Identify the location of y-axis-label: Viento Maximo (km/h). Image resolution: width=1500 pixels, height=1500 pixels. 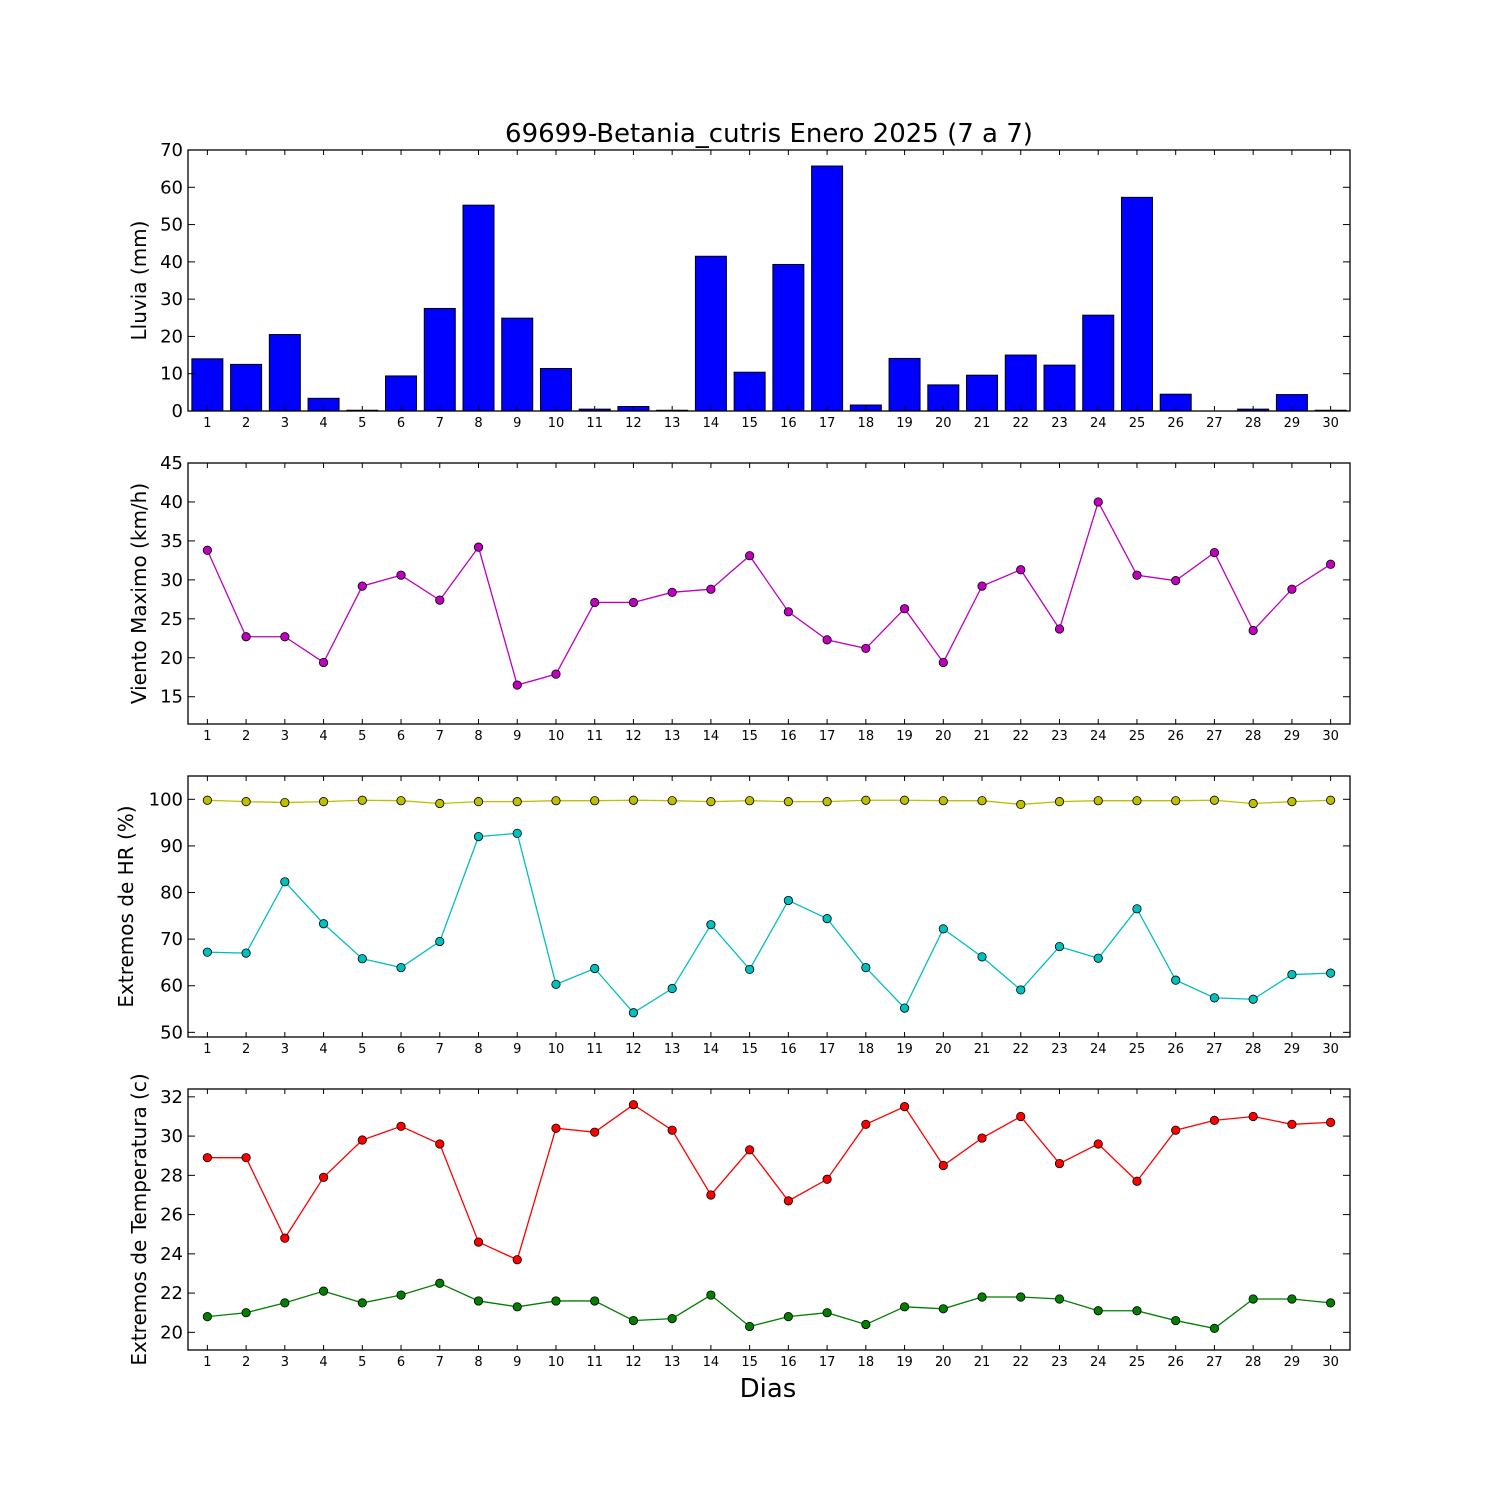
(139, 593).